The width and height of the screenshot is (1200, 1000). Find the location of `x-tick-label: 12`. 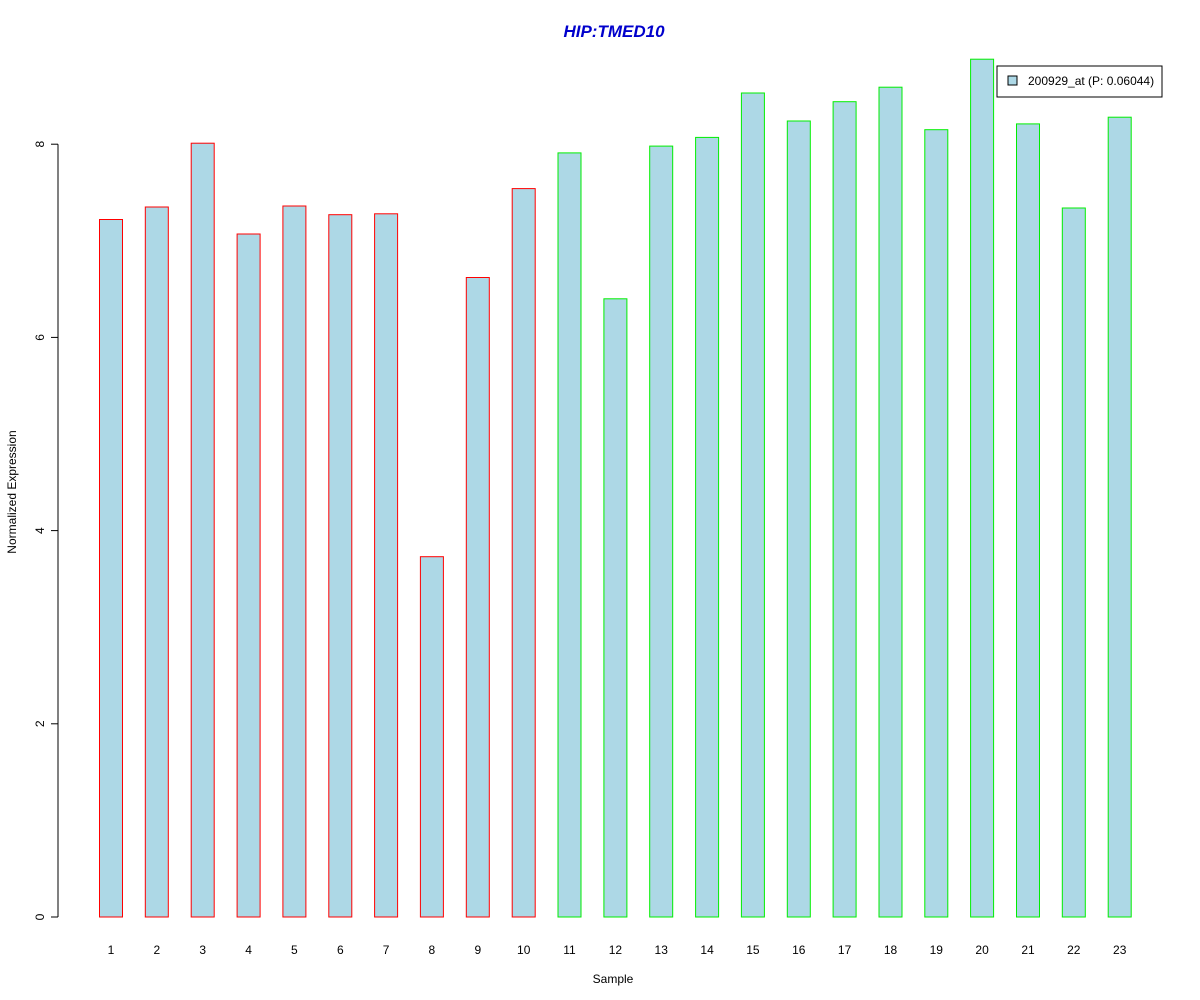

x-tick-label: 12 is located at coordinates (616, 950).